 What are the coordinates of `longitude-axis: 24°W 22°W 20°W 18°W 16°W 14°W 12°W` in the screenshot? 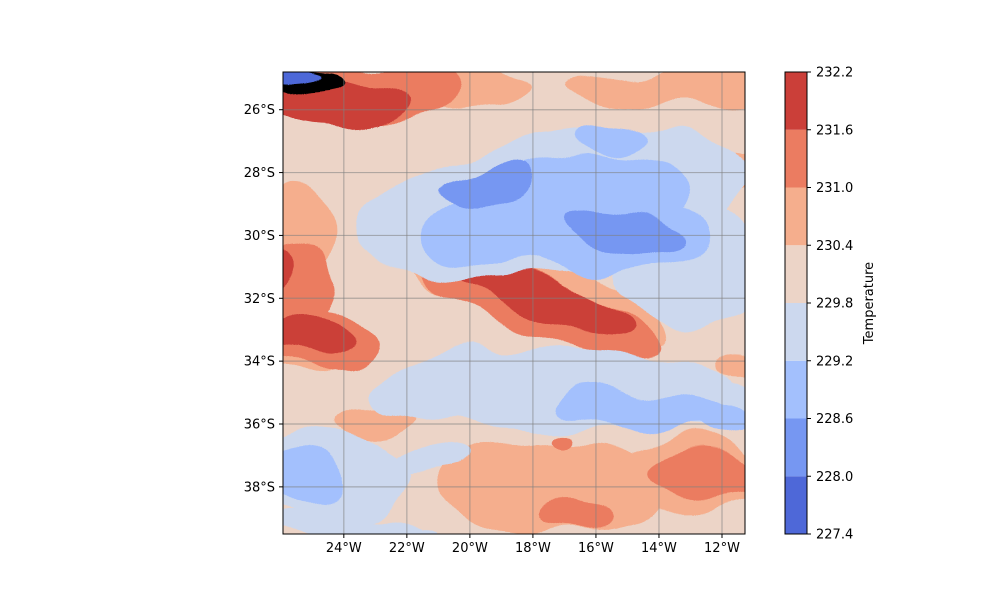 It's located at (533, 545).